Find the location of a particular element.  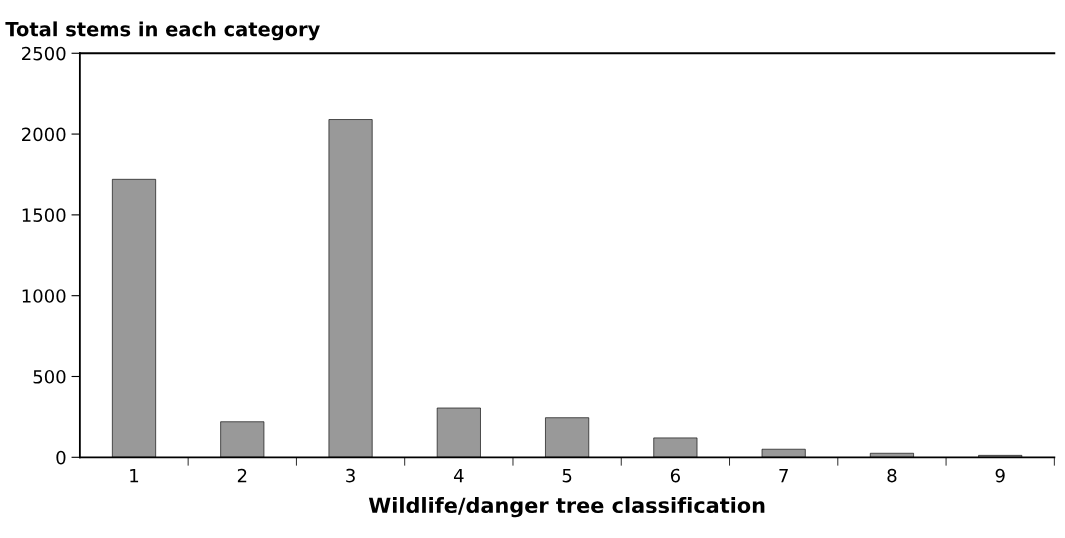

x-tick-label: 7 is located at coordinates (783, 475).